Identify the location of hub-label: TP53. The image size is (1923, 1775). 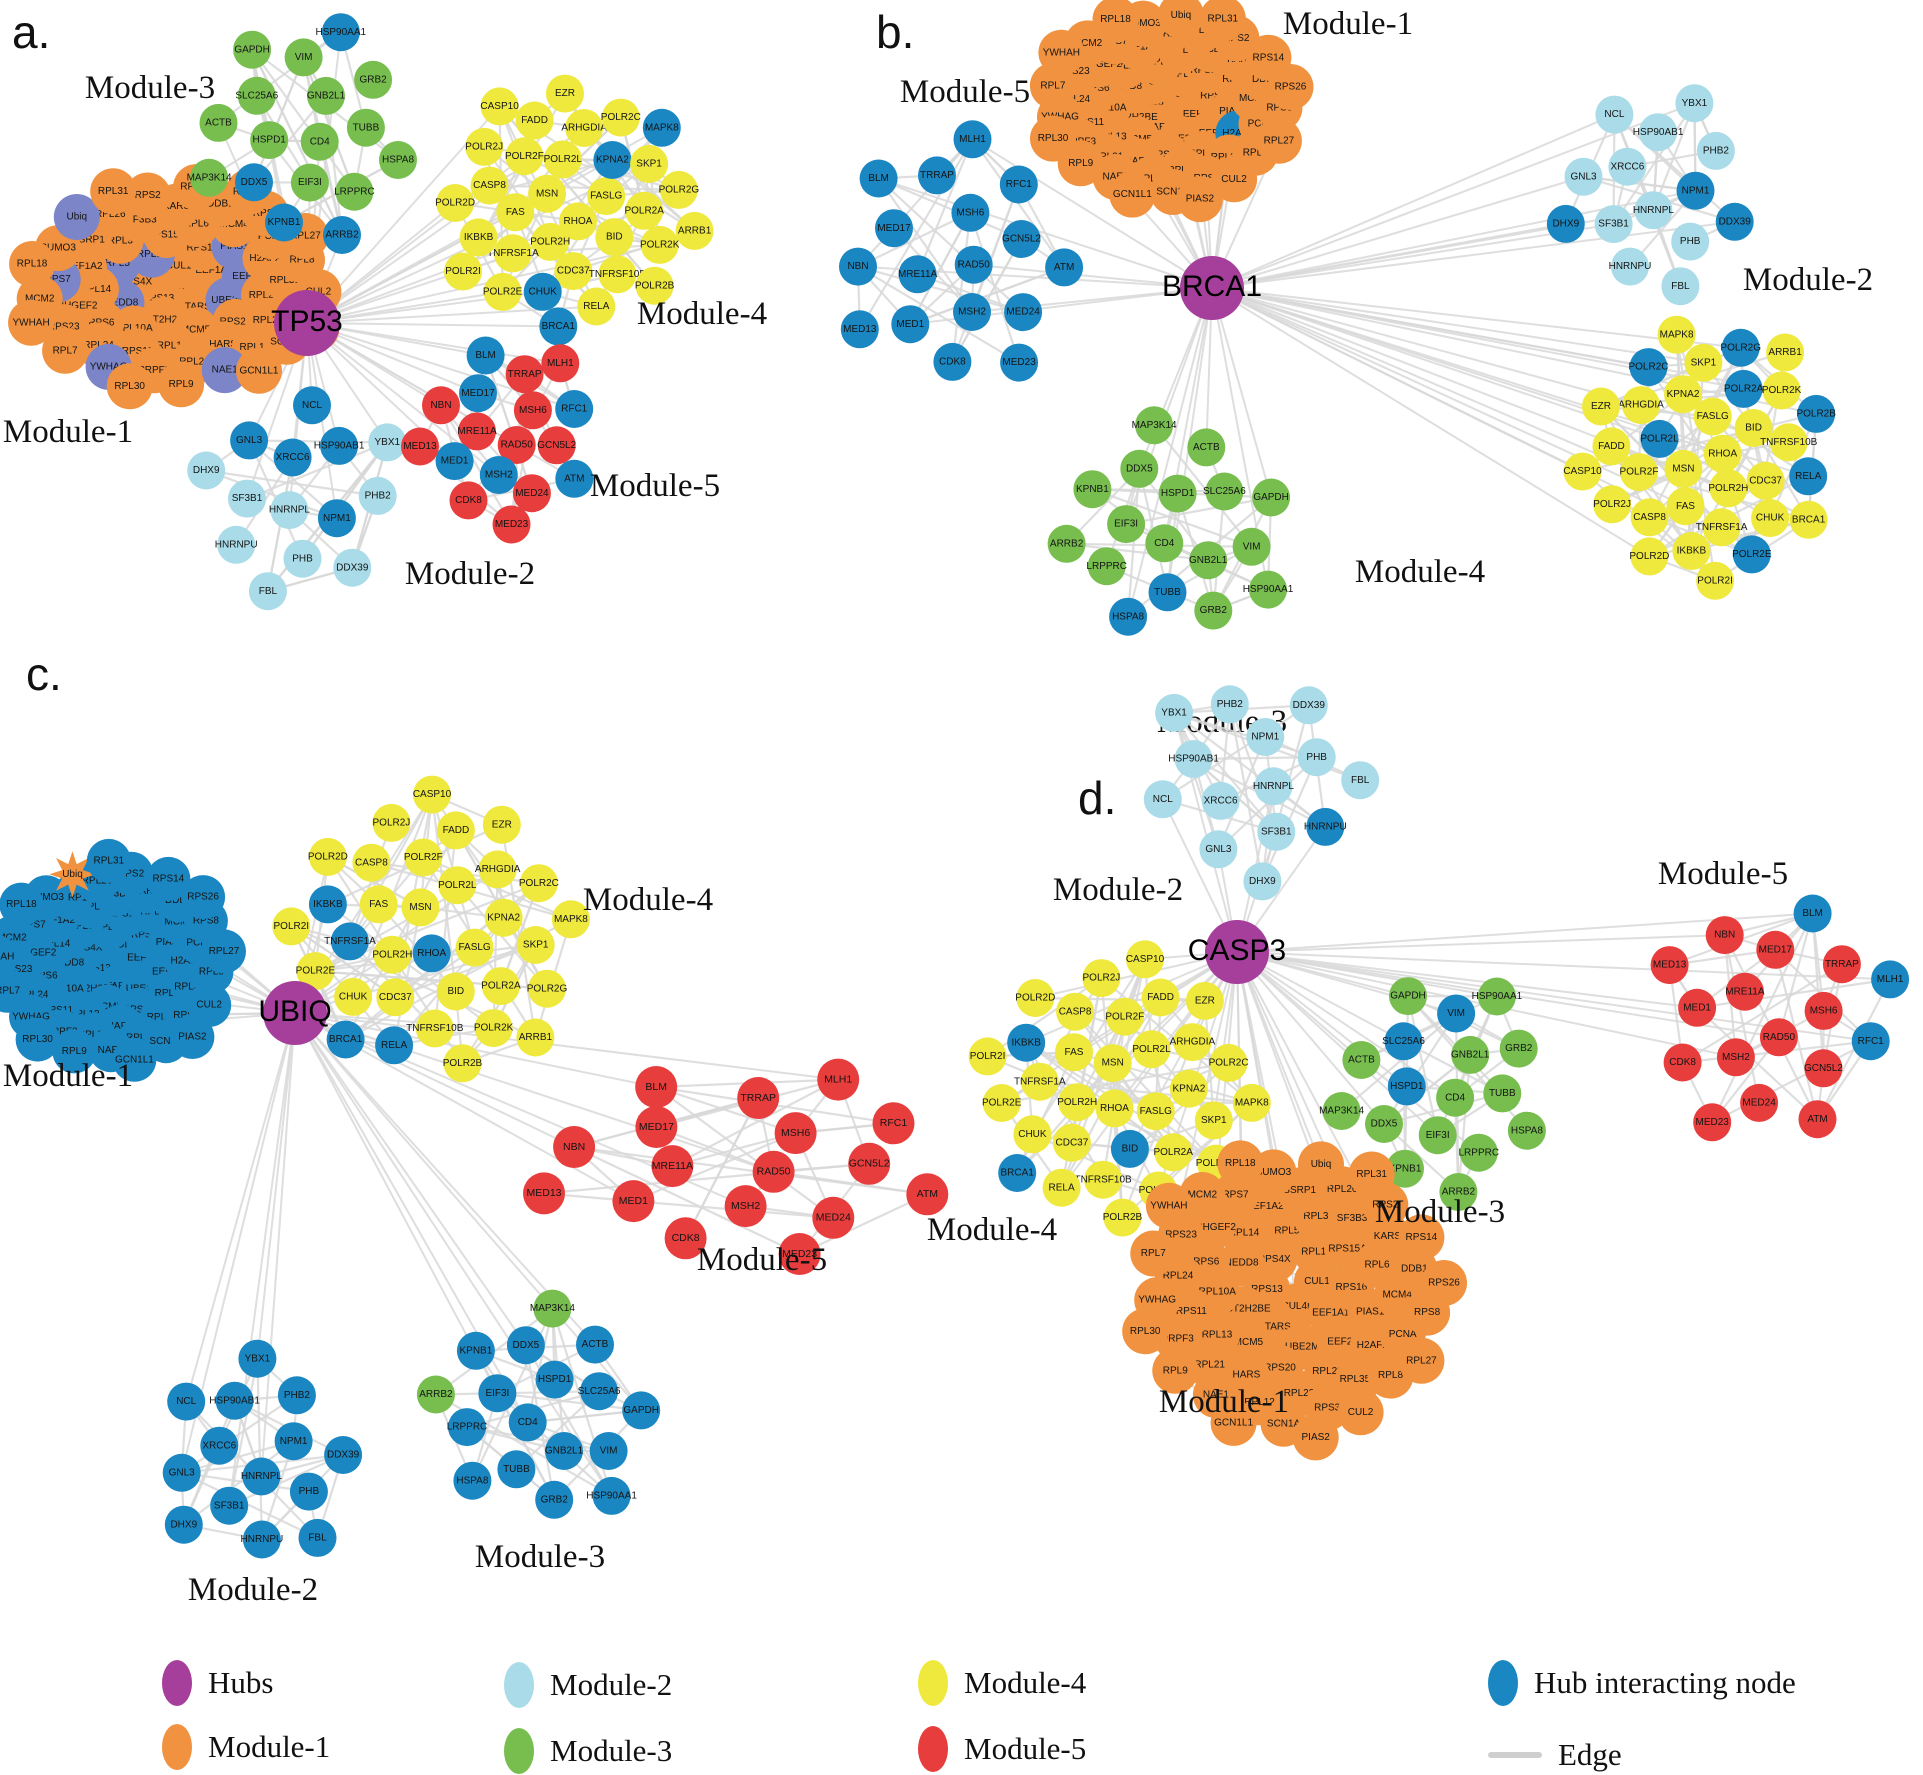
(307, 321).